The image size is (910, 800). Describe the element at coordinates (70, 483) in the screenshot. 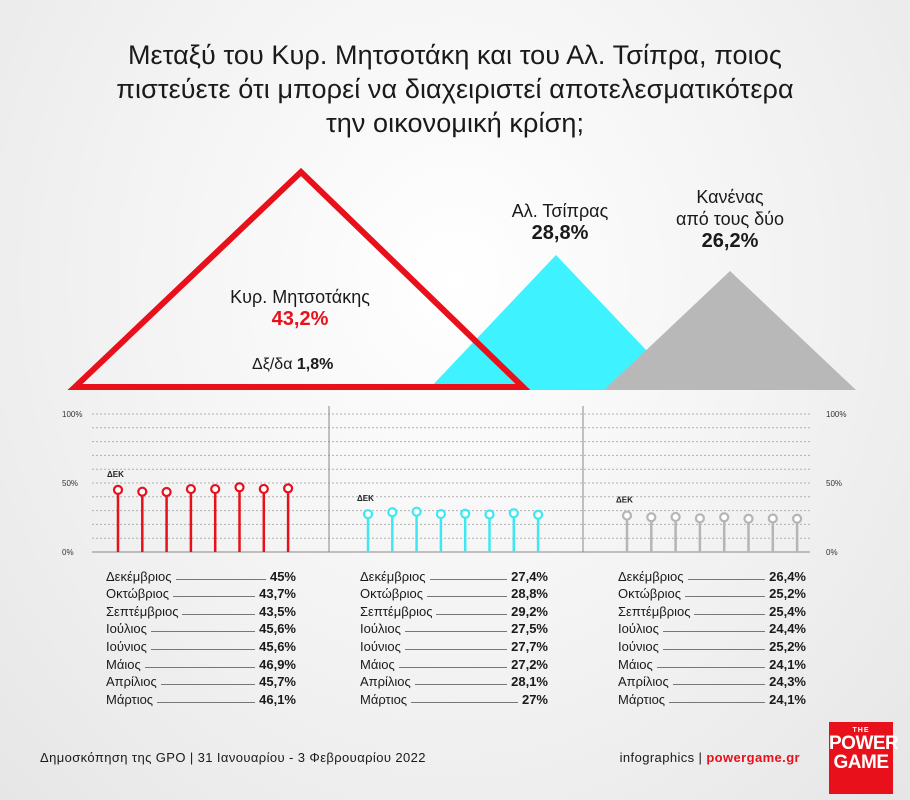

I see `y-tick-label-left: 50%` at that location.